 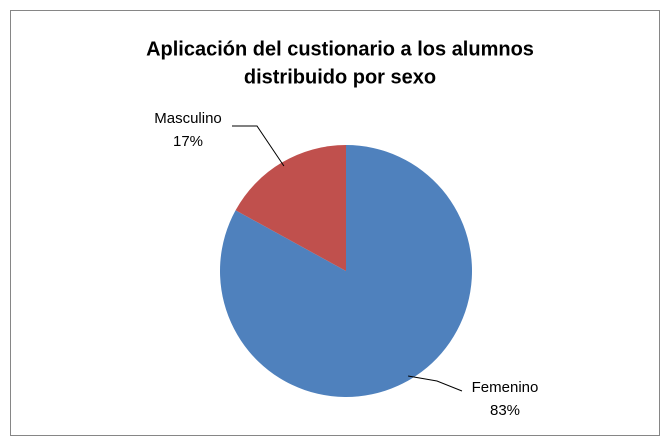 What do you see at coordinates (290, 208) in the screenshot?
I see `pie-slice` at bounding box center [290, 208].